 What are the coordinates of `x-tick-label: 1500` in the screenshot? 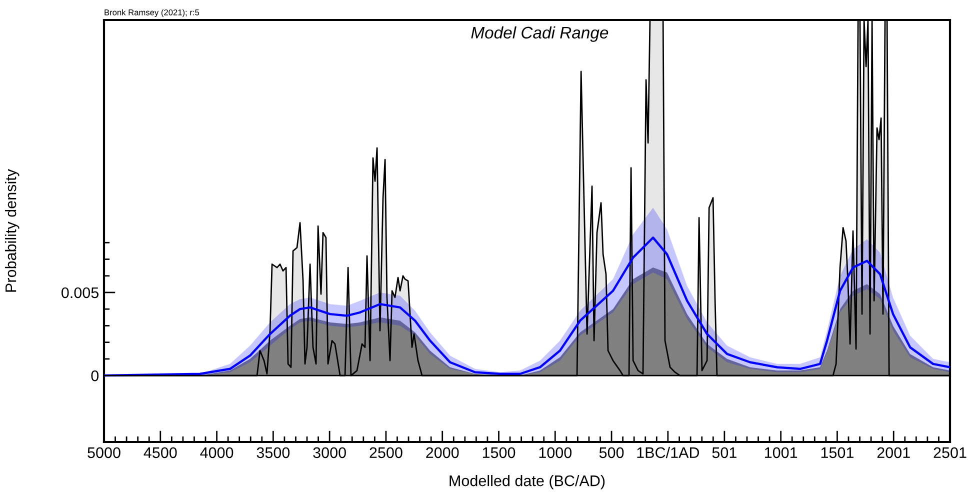 It's located at (499, 452).